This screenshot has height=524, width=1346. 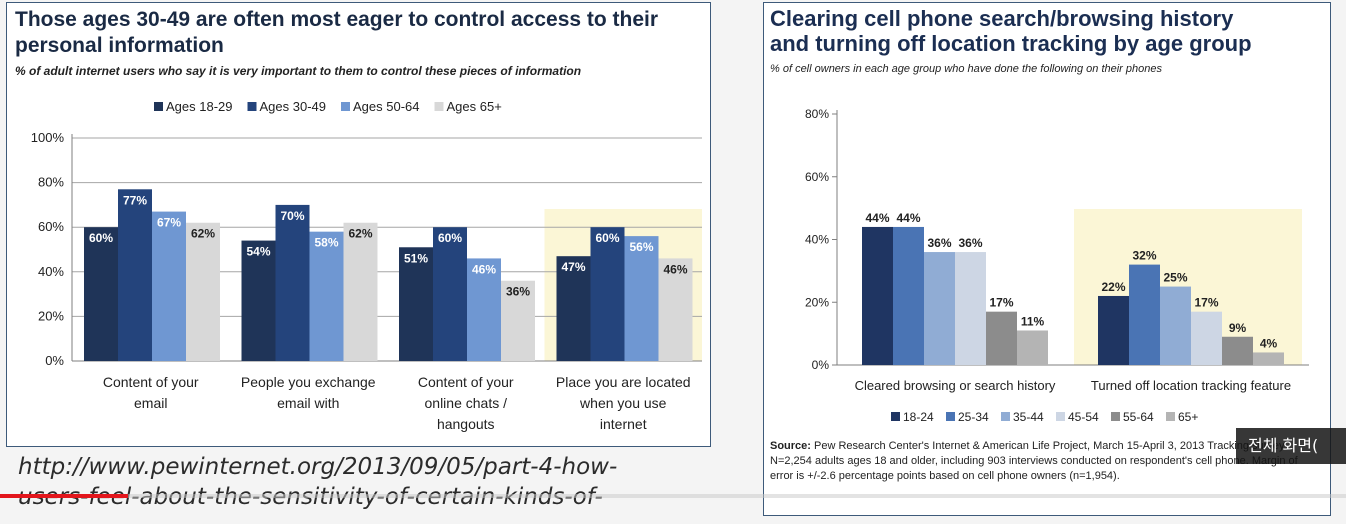 I want to click on right-legend-label: 18-24, so click(x=918, y=417).